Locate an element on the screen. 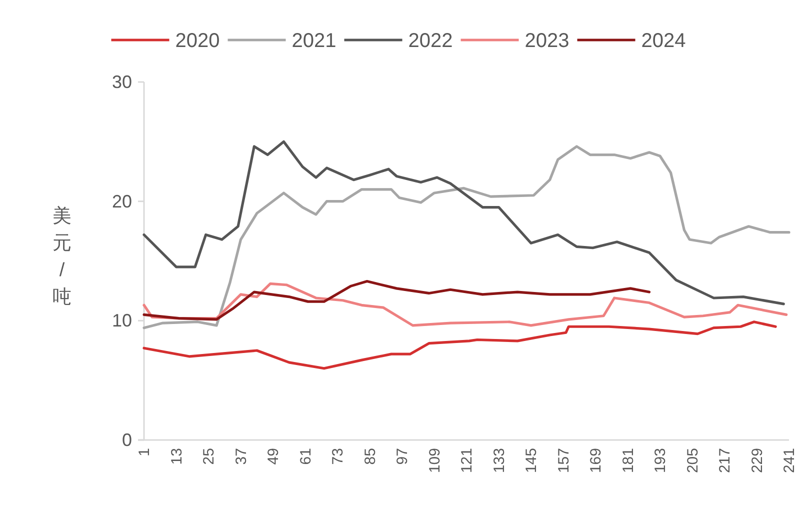  x-tick-label: 229 is located at coordinates (757, 461).